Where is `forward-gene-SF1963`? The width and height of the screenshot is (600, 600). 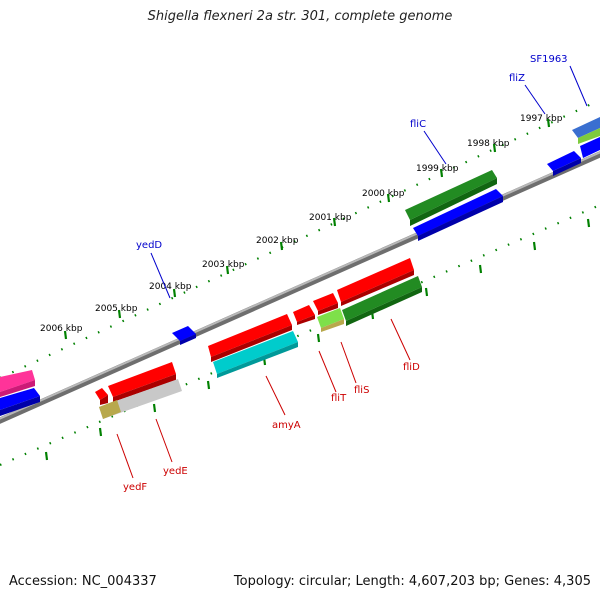
forward-gene-SF1963 is located at coordinates (586, 137).